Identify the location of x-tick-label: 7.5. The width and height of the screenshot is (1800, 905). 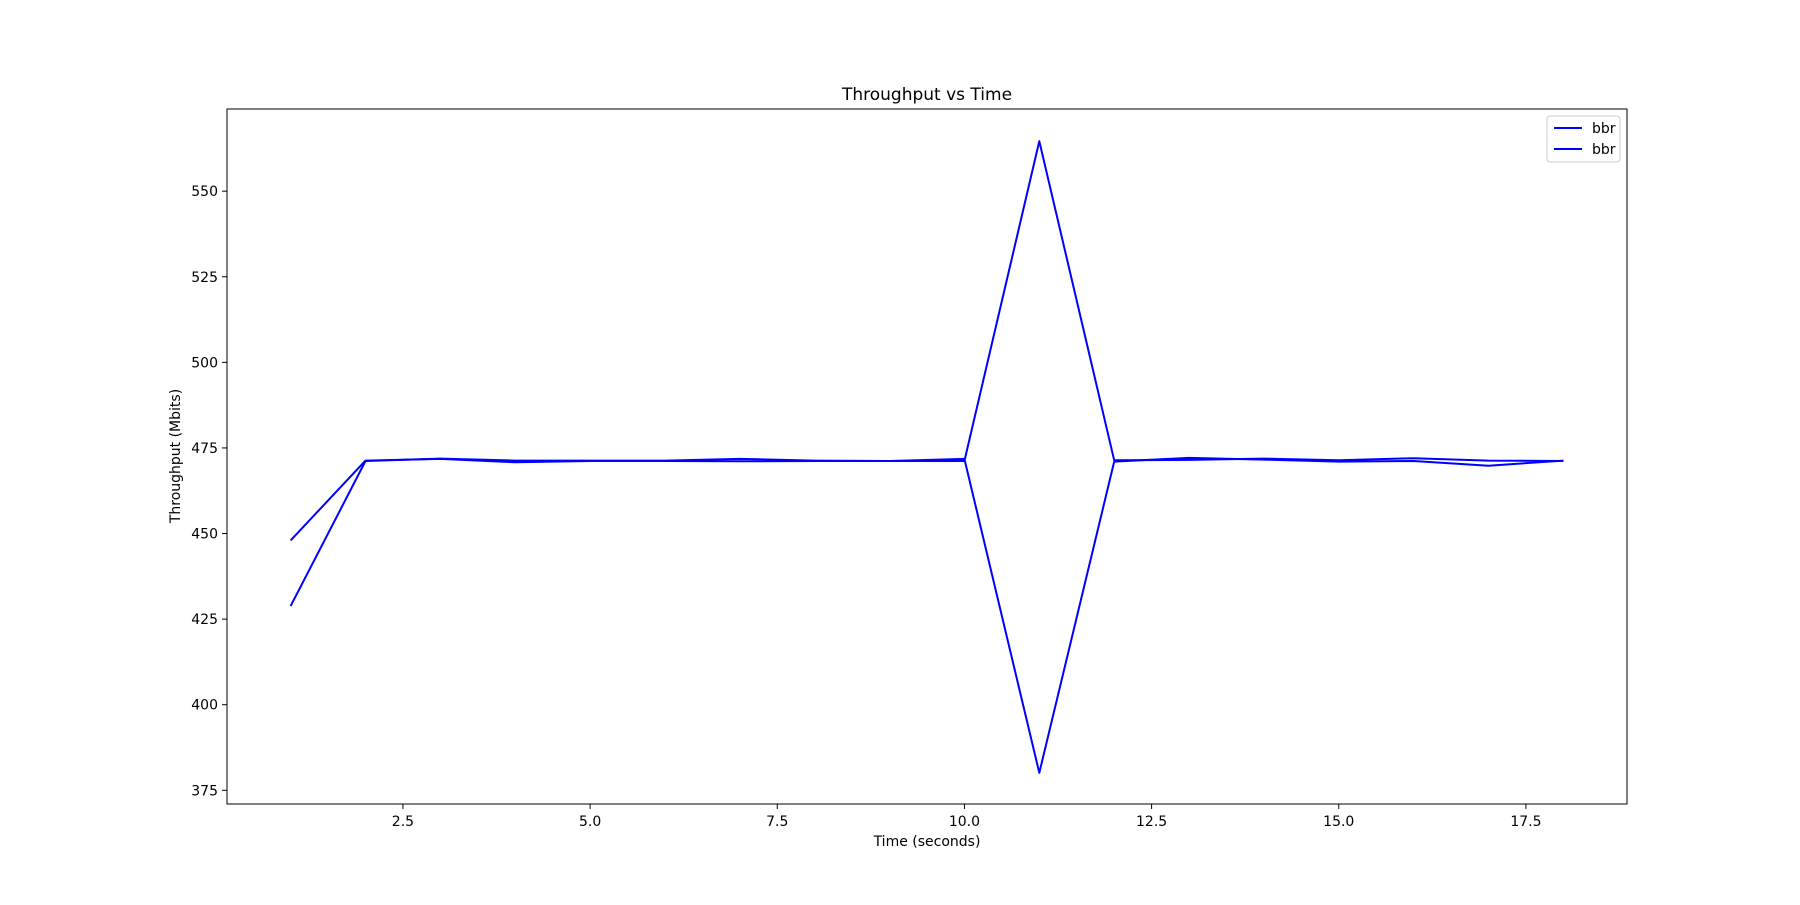
(777, 822).